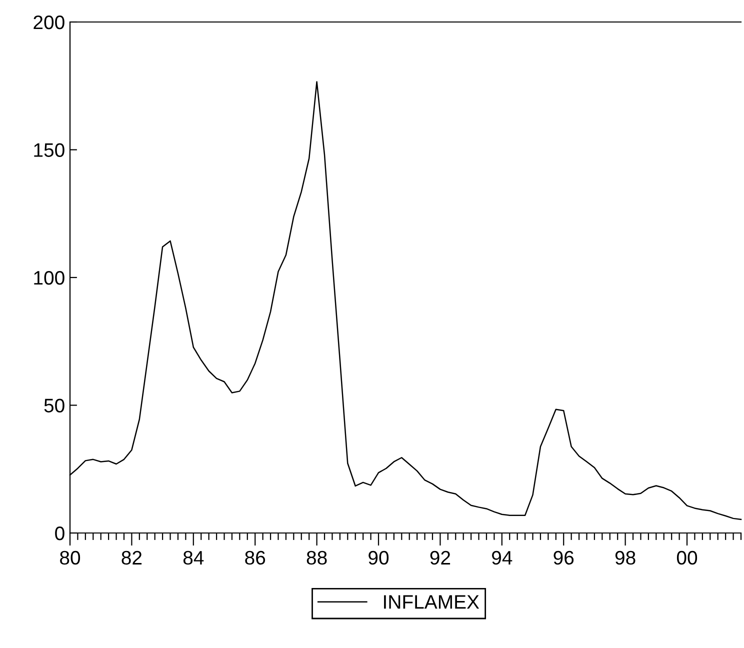  What do you see at coordinates (49, 277) in the screenshot?
I see `y-tick-label: 100` at bounding box center [49, 277].